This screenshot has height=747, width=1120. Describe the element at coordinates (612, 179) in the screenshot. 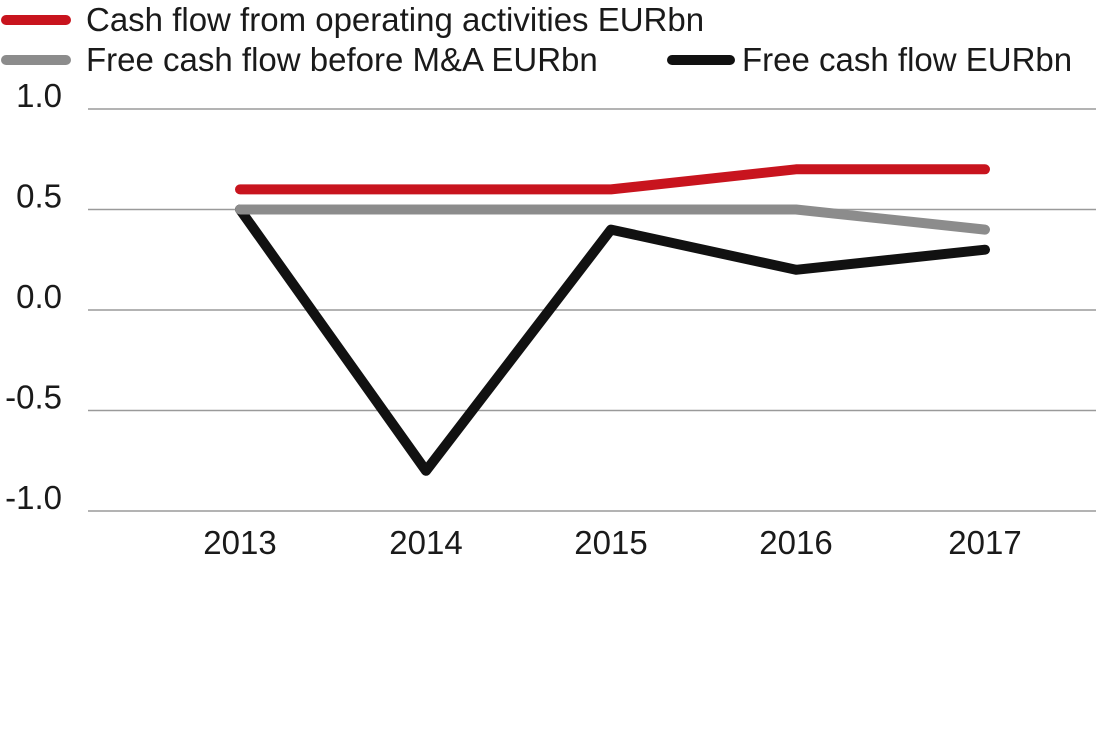

I see `series-line-operating-cash-flow` at that location.